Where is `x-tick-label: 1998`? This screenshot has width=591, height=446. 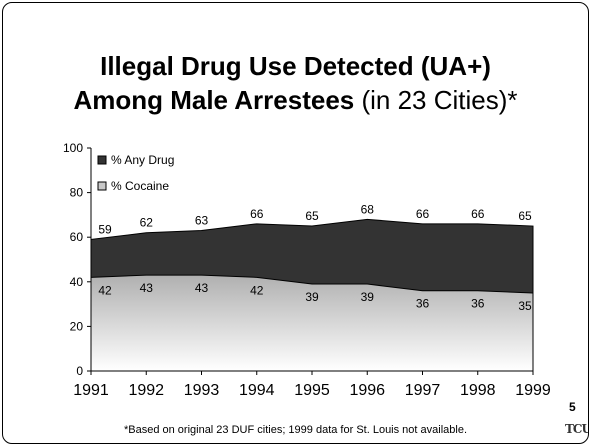 x-tick-label: 1998 is located at coordinates (478, 390).